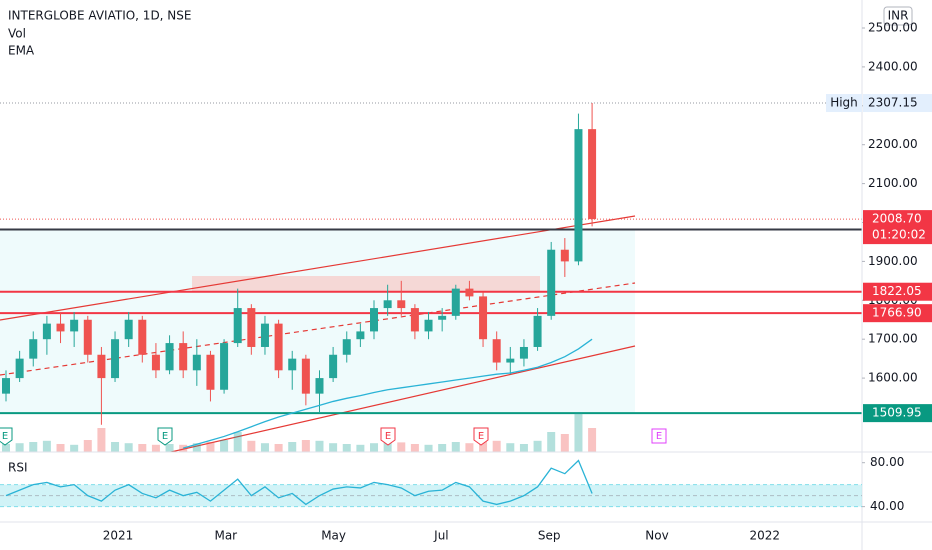 The image size is (932, 550). Describe the element at coordinates (897, 103) in the screenshot. I see `high-value-box` at that location.